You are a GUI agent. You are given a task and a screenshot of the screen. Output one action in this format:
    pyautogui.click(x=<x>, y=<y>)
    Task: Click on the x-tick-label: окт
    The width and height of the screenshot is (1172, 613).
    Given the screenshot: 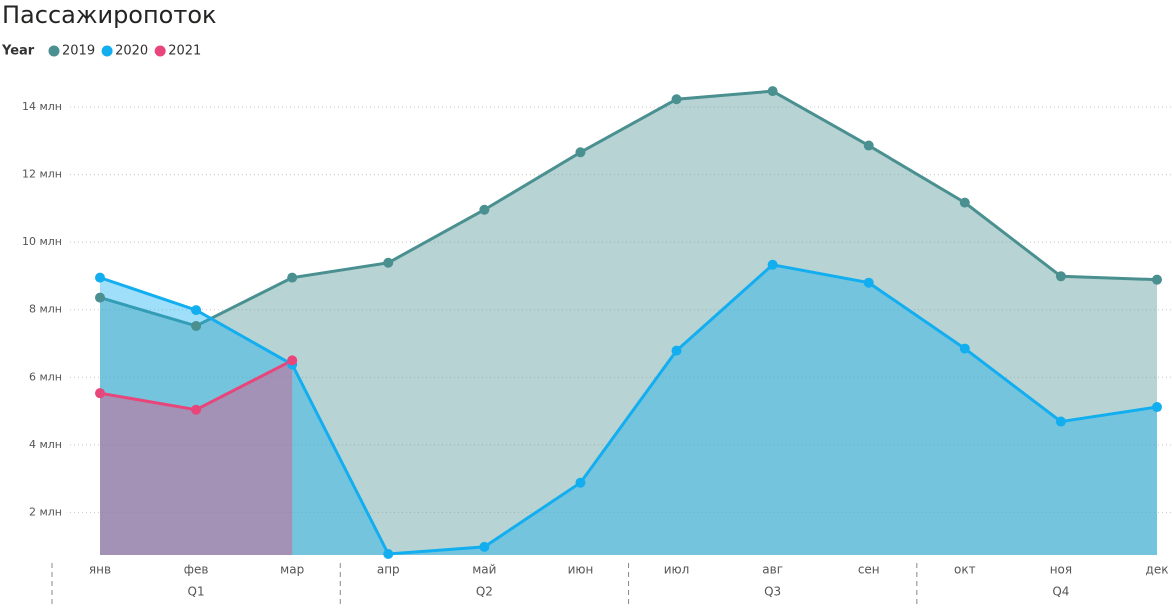 What is the action you would take?
    pyautogui.click(x=965, y=570)
    